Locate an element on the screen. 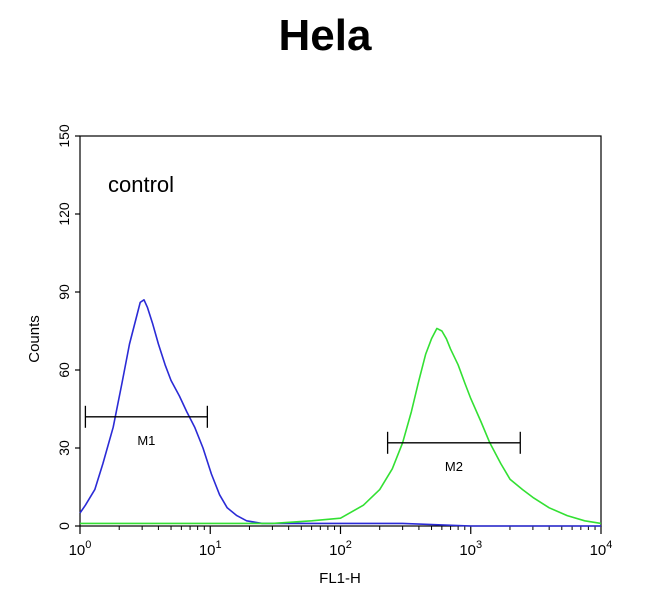 The image size is (650, 595). x-tick-label: 10² is located at coordinates (340, 549).